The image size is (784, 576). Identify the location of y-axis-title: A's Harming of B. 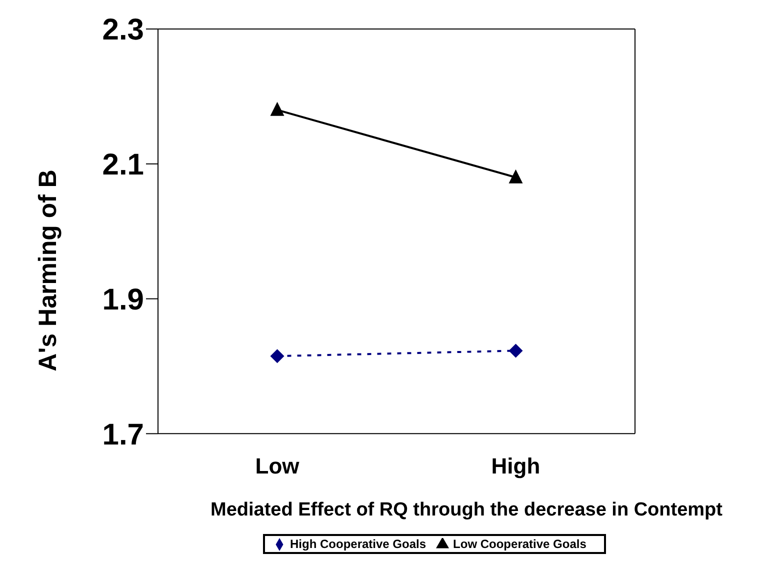
(48, 271).